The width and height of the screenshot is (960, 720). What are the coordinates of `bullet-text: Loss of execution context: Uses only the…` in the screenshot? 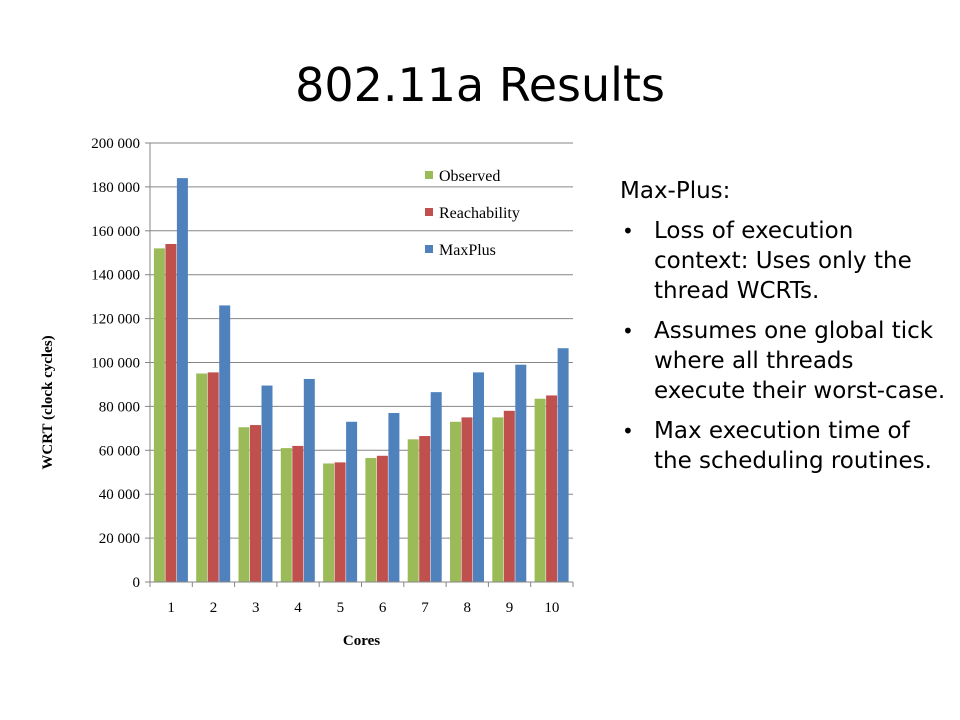 It's located at (783, 261).